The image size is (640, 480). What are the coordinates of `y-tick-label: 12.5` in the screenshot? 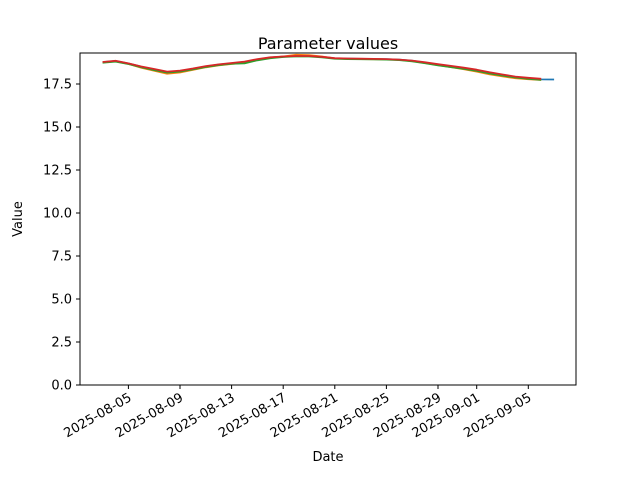 It's located at (57, 171).